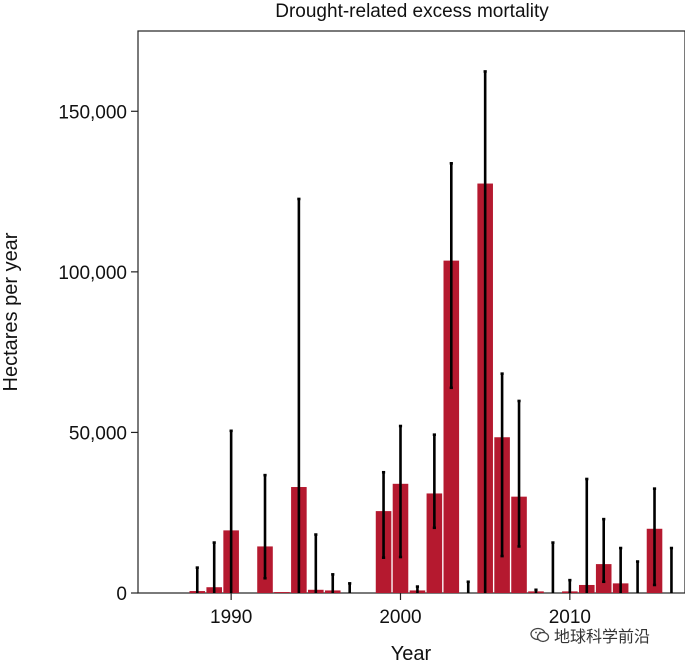  What do you see at coordinates (11, 311) in the screenshot?
I see `y-axis-label: Hectares per year` at bounding box center [11, 311].